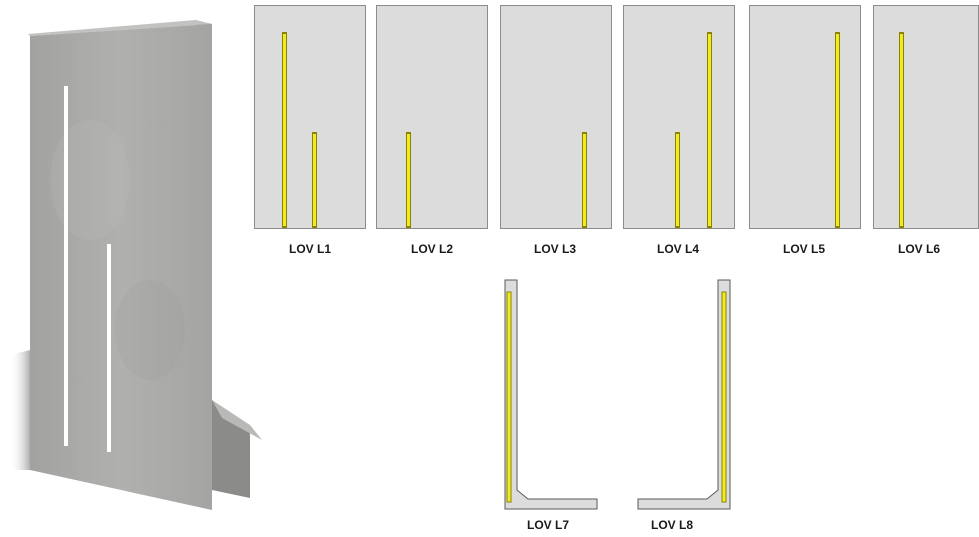 Image resolution: width=979 pixels, height=537 pixels. What do you see at coordinates (679, 117) in the screenshot?
I see `panel-lov-l4` at bounding box center [679, 117].